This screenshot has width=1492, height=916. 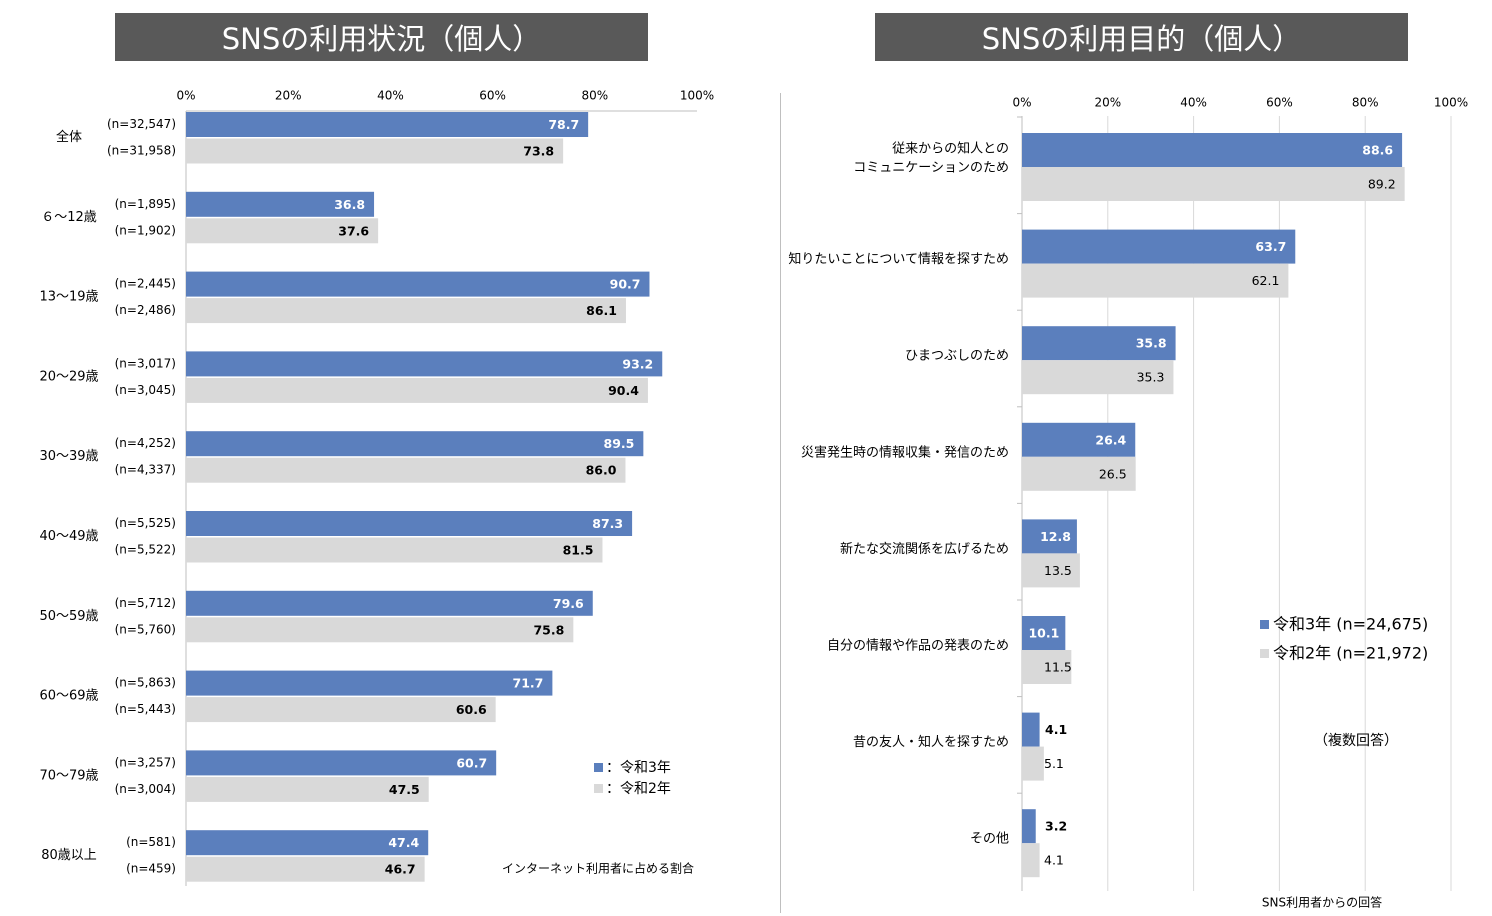 What do you see at coordinates (538, 151) in the screenshot?
I see `left-bar-value-label: 73.8` at bounding box center [538, 151].